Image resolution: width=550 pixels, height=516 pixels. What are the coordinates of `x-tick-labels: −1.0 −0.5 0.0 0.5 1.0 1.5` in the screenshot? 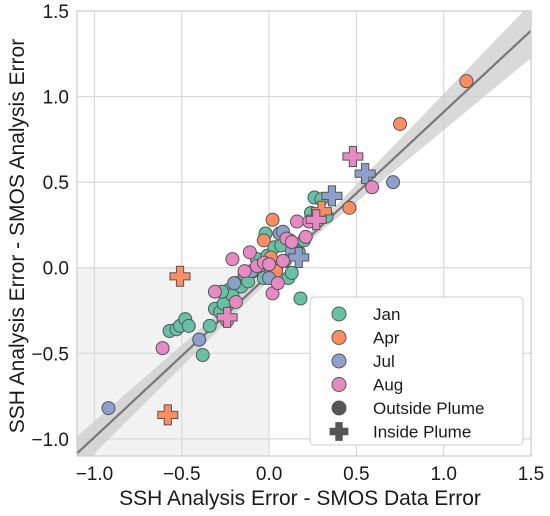 It's located at (310, 474).